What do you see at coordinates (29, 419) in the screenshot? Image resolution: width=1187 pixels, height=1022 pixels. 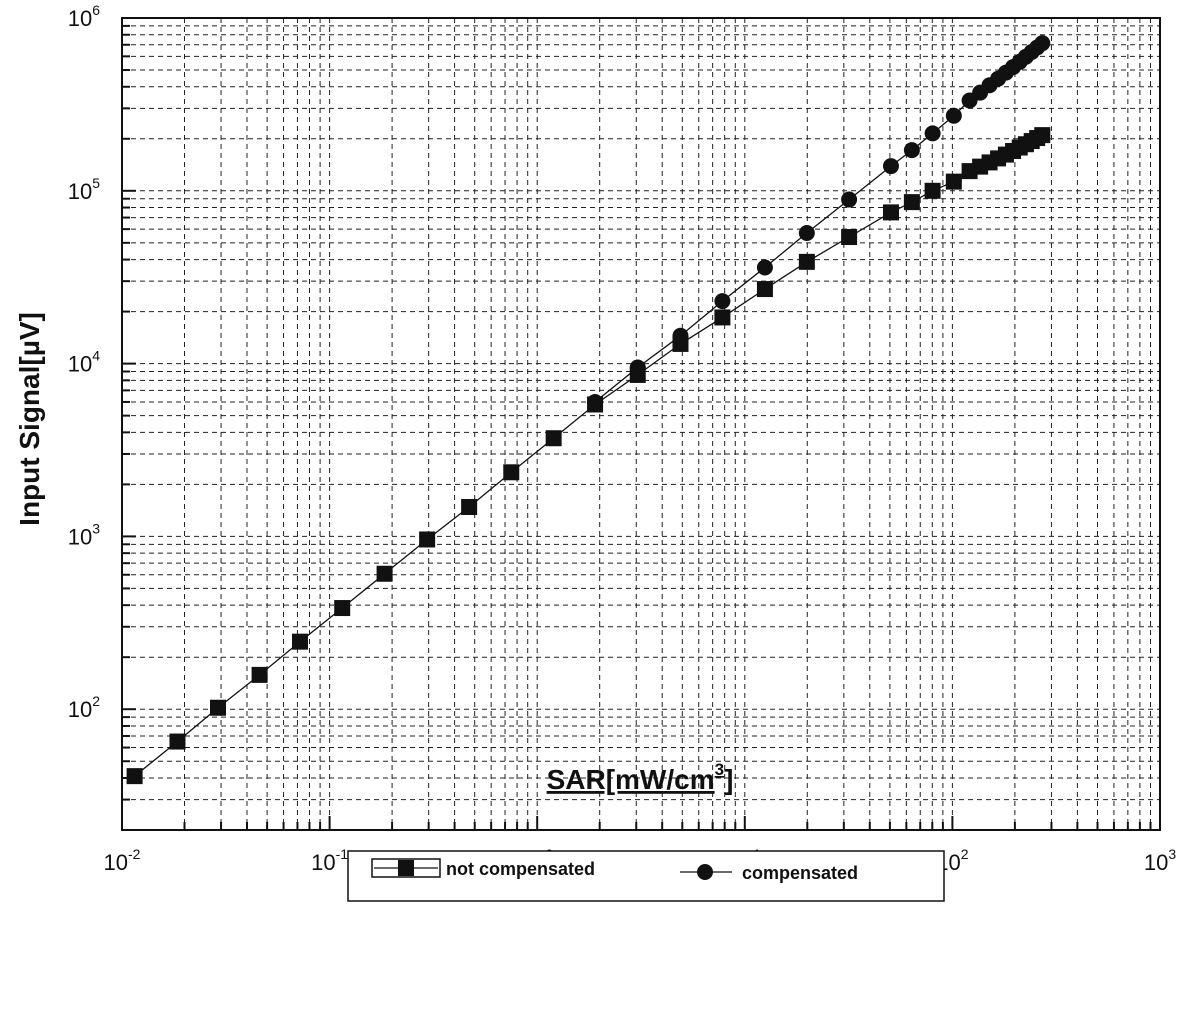 I see `y-axis-title: Input Signal[µV]` at bounding box center [29, 419].